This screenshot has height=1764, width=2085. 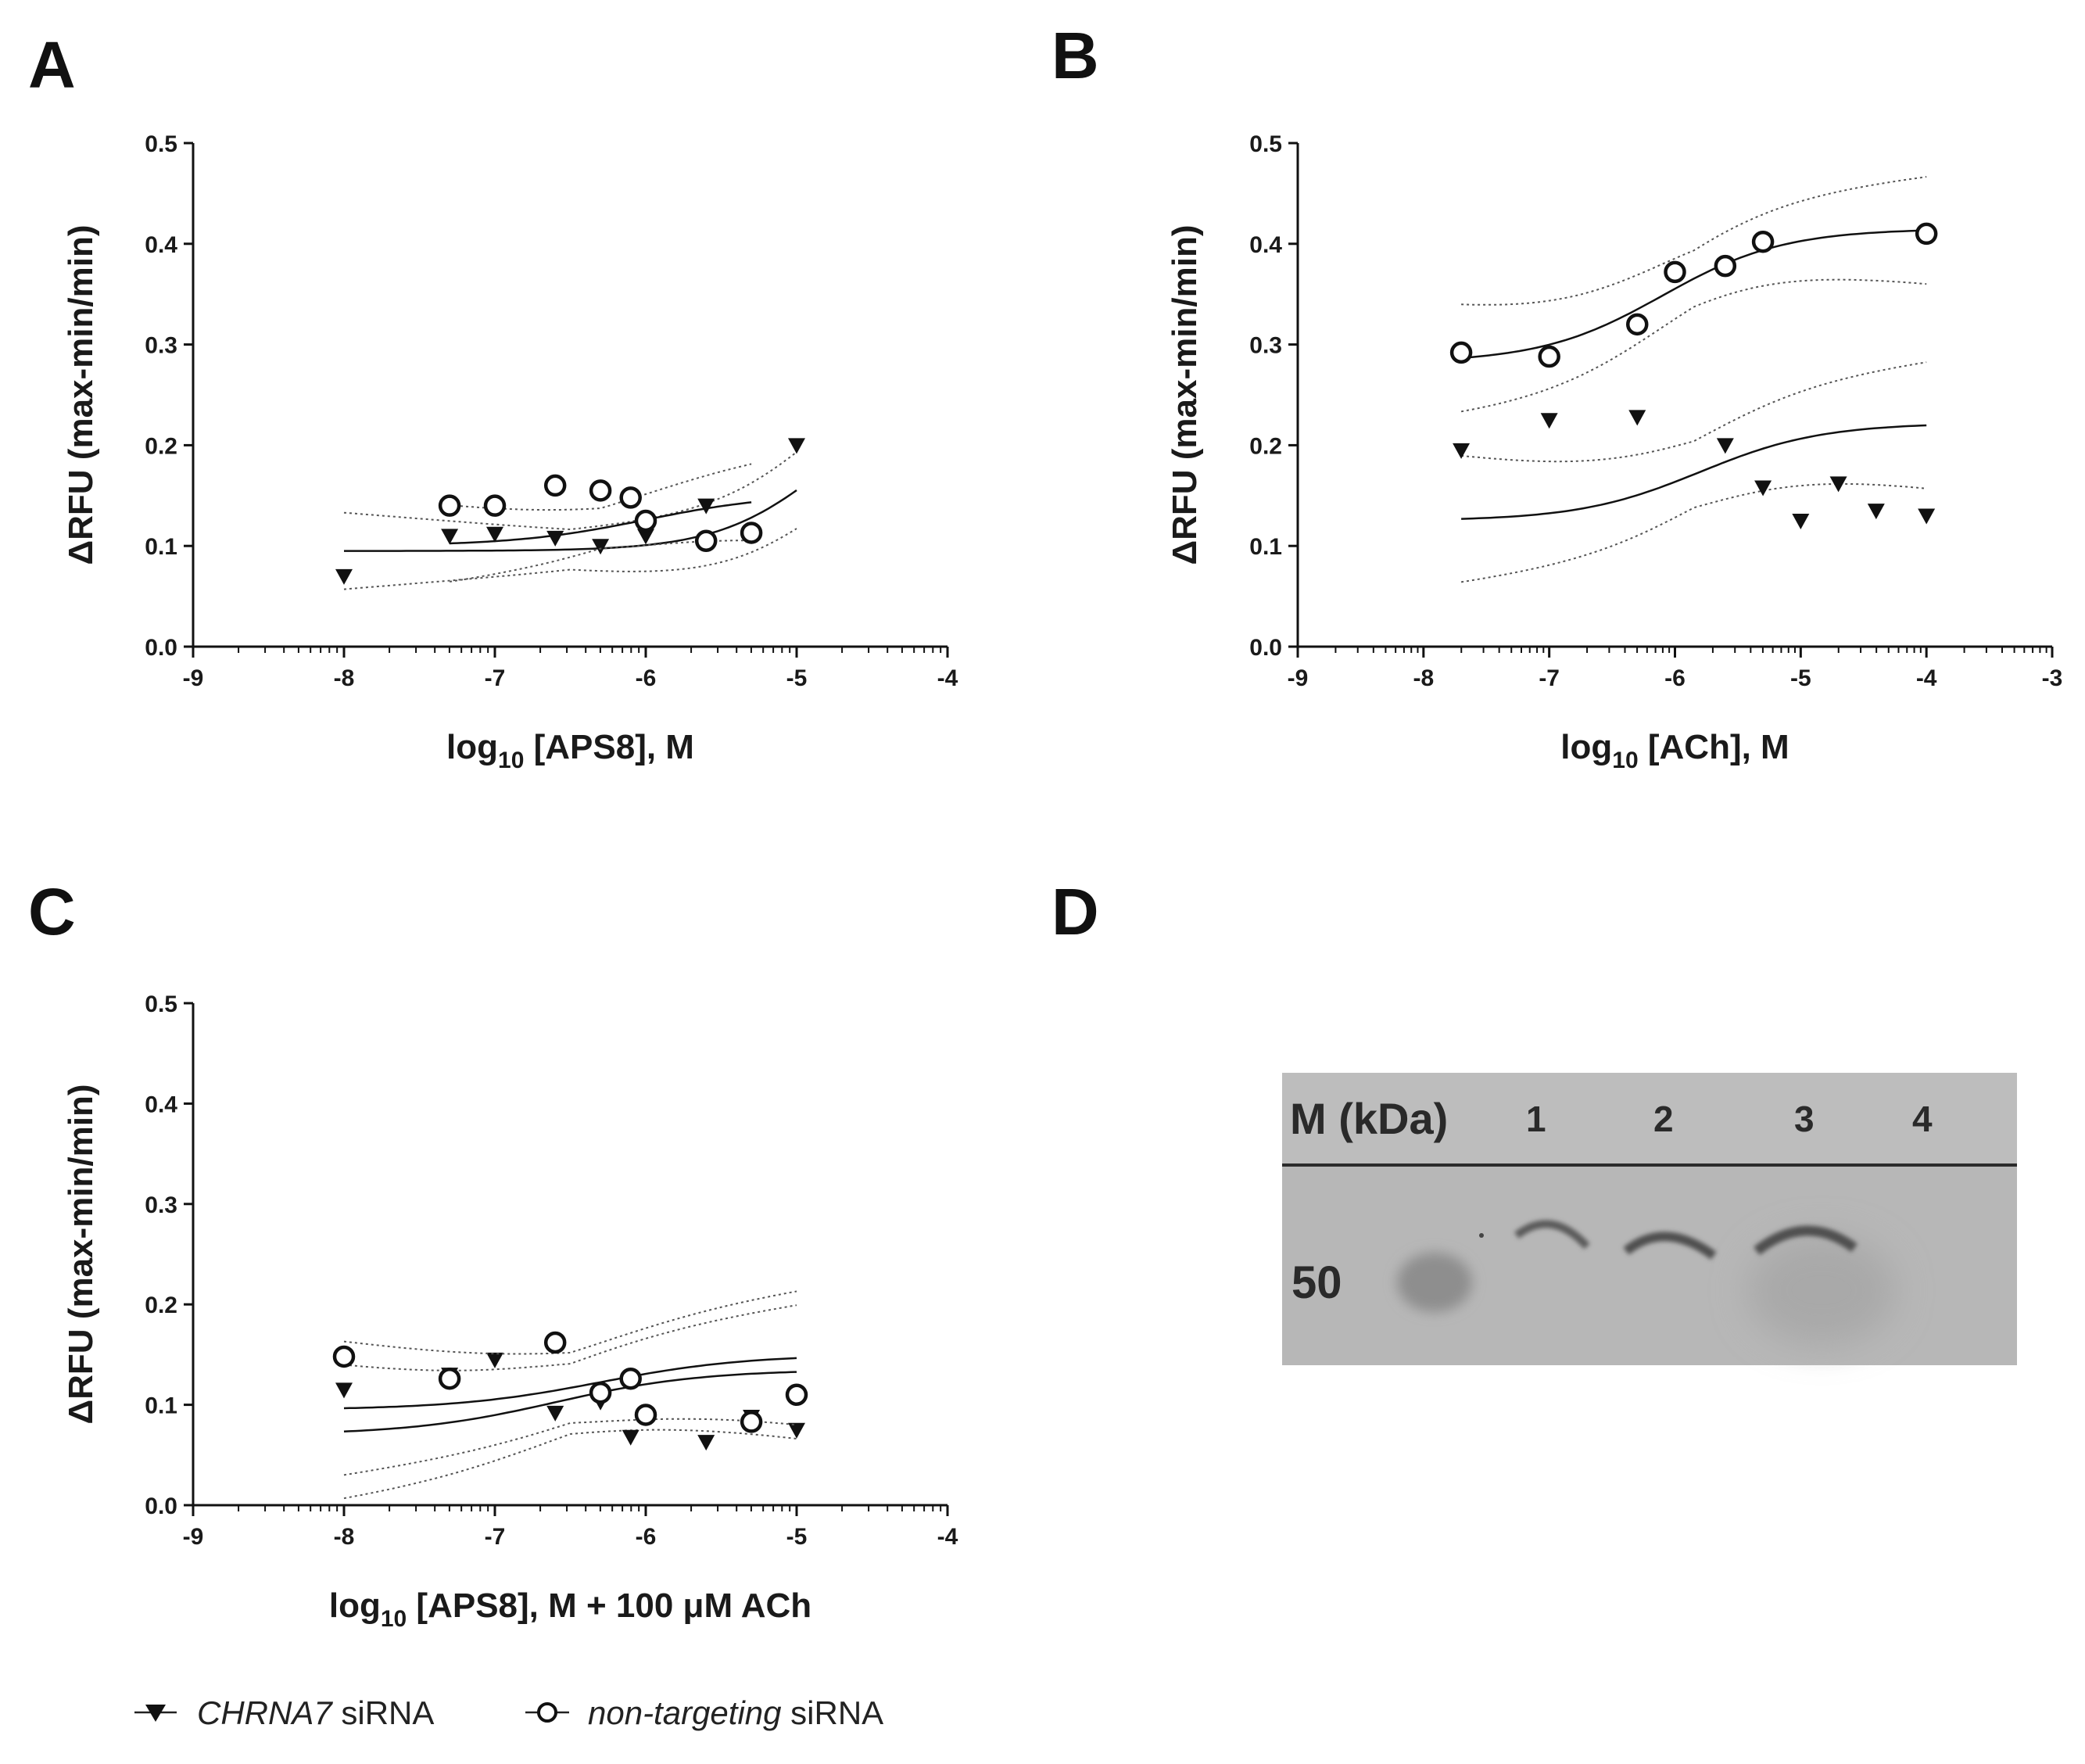 What do you see at coordinates (600, 562) in the screenshot?
I see `ci-lower-non-targeting` at bounding box center [600, 562].